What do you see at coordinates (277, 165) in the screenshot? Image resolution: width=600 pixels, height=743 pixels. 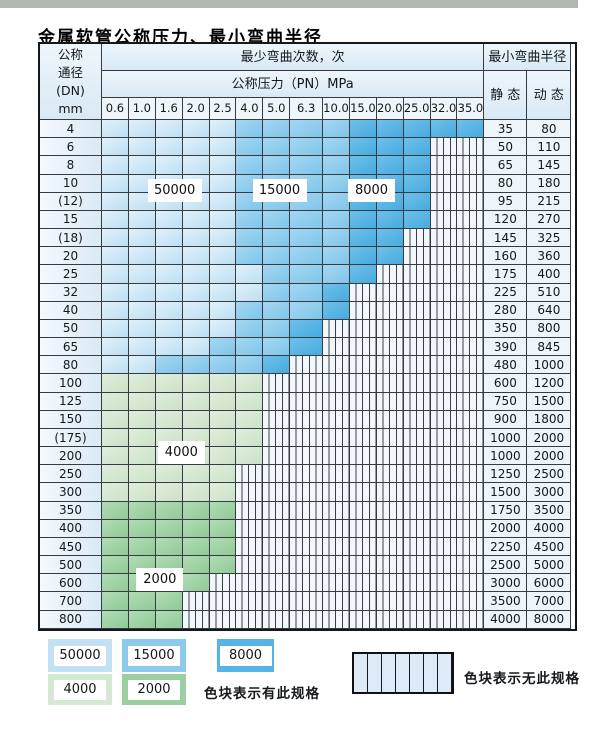 I see `avail-cell-dn8-pn5.0` at bounding box center [277, 165].